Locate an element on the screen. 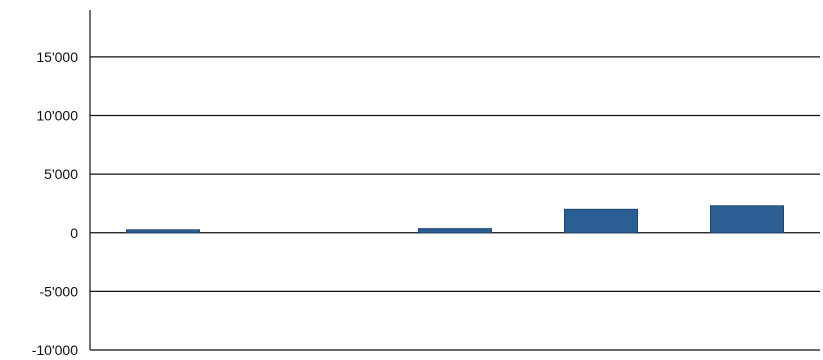 Image resolution: width=823 pixels, height=360 pixels. y-axis-tick-labels: 15'000 10'000 5'000 0 -5'000 -10'000 is located at coordinates (55, 203).